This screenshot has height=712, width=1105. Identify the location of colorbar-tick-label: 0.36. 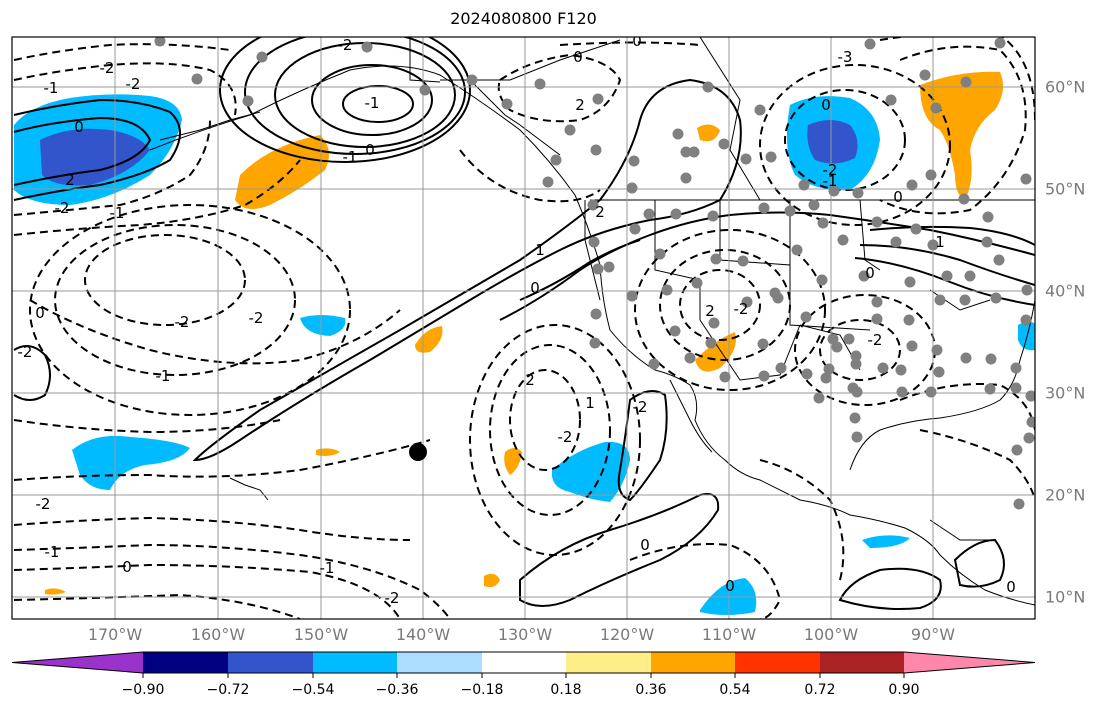
(651, 690).